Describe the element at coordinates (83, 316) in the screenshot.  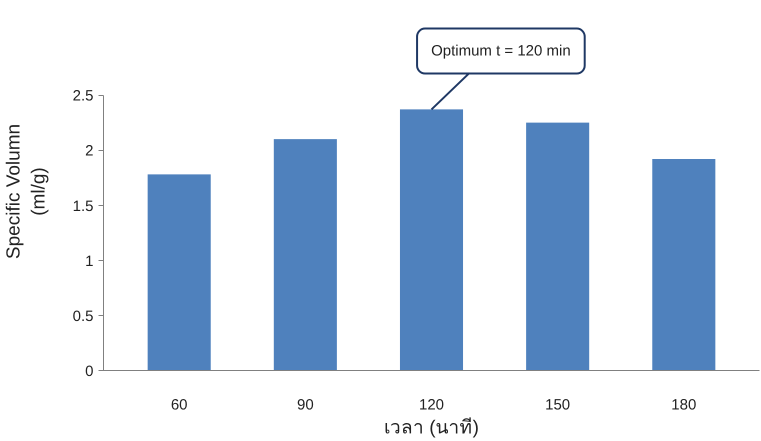
I see `y-tick-label: 0.5` at that location.